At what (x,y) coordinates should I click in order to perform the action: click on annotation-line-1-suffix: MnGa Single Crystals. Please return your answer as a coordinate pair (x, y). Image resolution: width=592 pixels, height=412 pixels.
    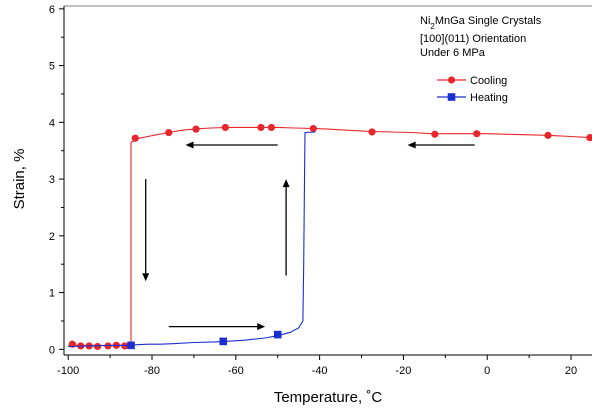
    Looking at the image, I should click on (488, 21).